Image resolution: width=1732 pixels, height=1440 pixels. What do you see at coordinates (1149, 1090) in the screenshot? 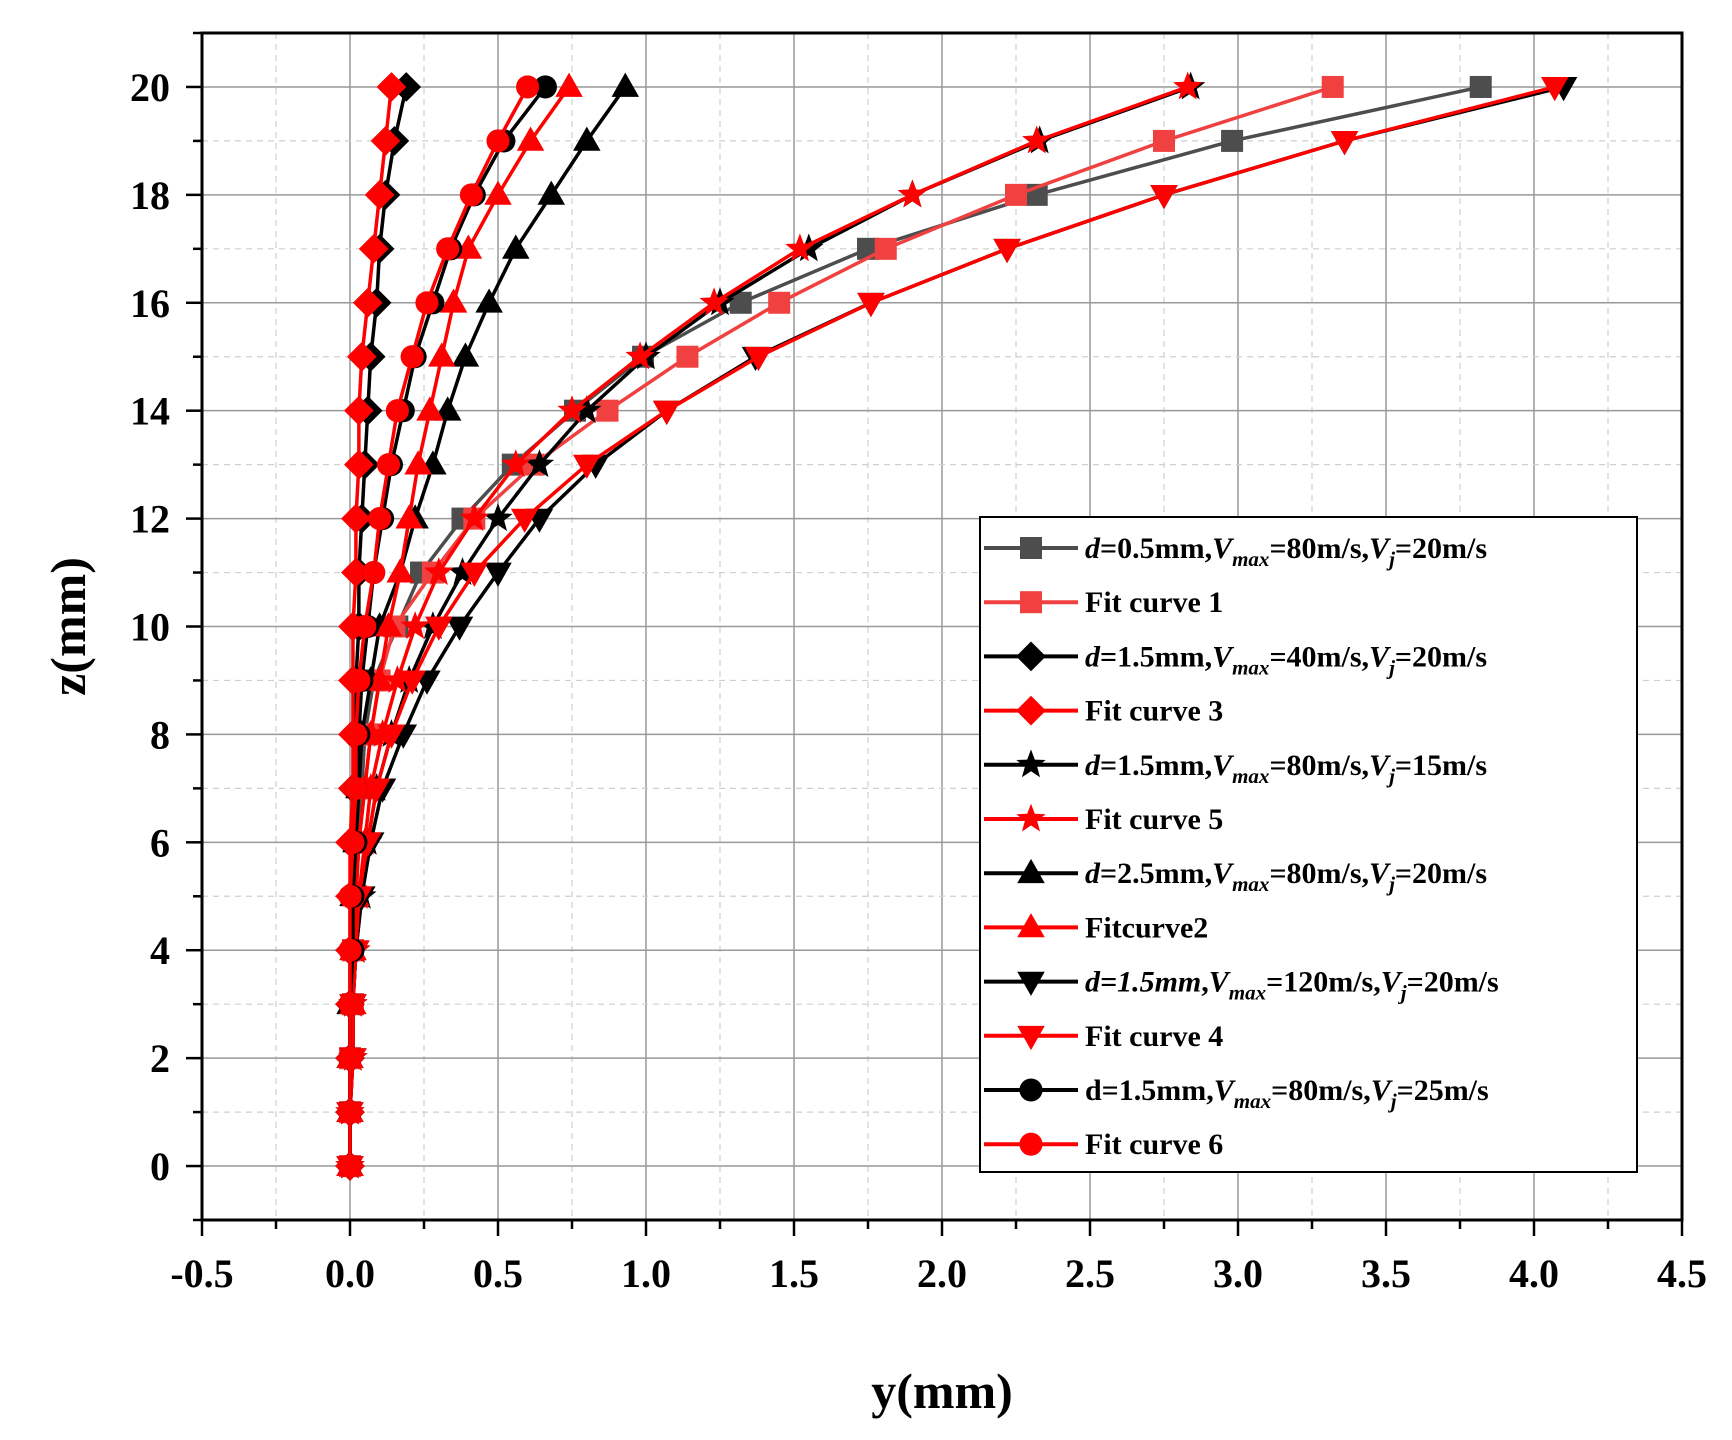
I see `legend-text-part: d=1.5mm,` at bounding box center [1149, 1090].